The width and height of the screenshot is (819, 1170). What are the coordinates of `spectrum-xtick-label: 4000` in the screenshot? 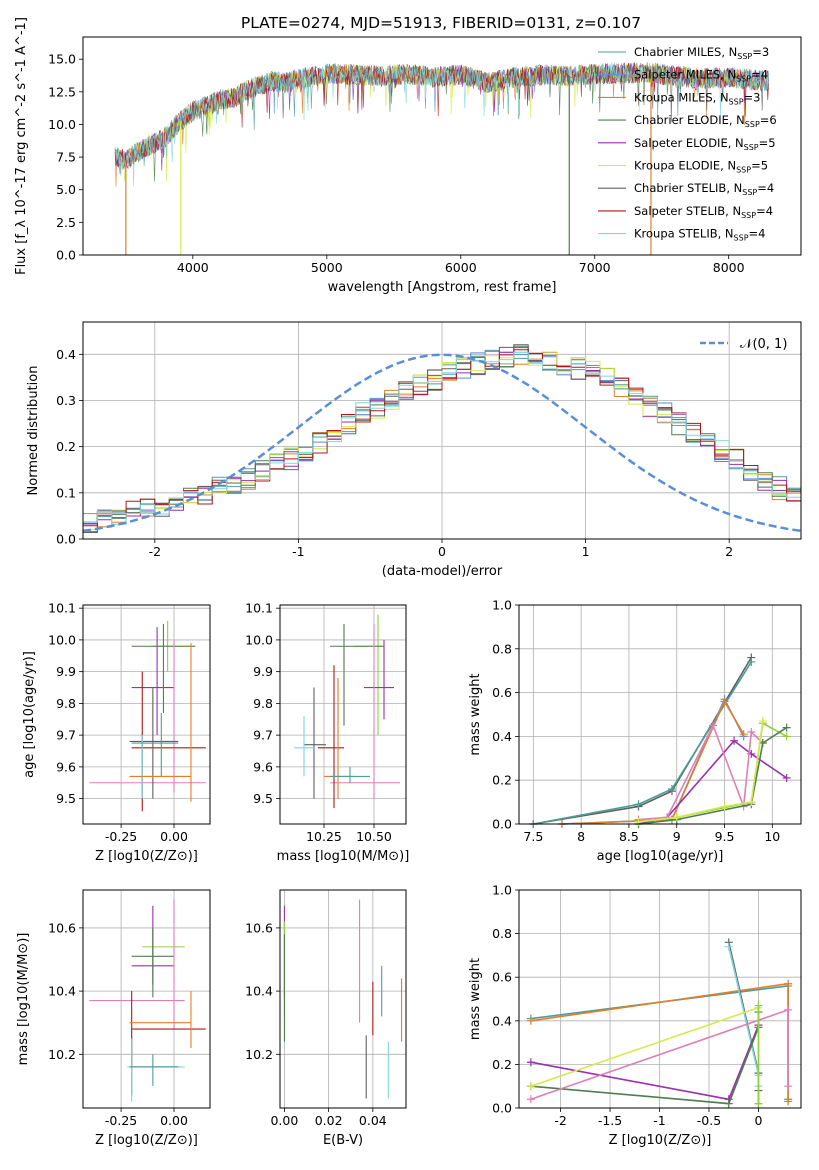 It's located at (193, 267).